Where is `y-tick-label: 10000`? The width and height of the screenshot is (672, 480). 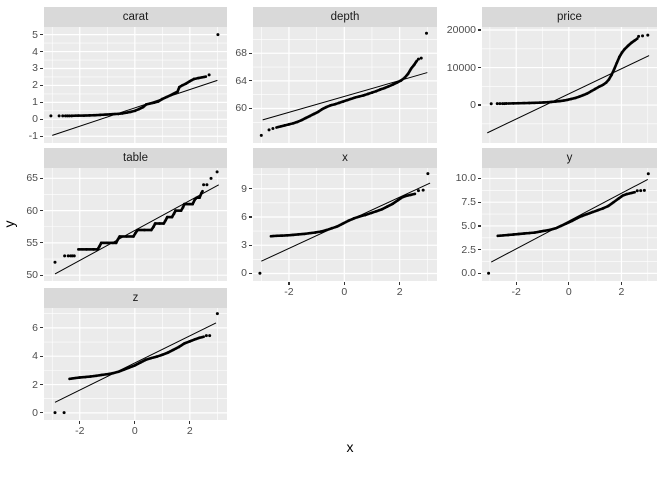 y-tick-label: 10000 is located at coordinates (461, 67).